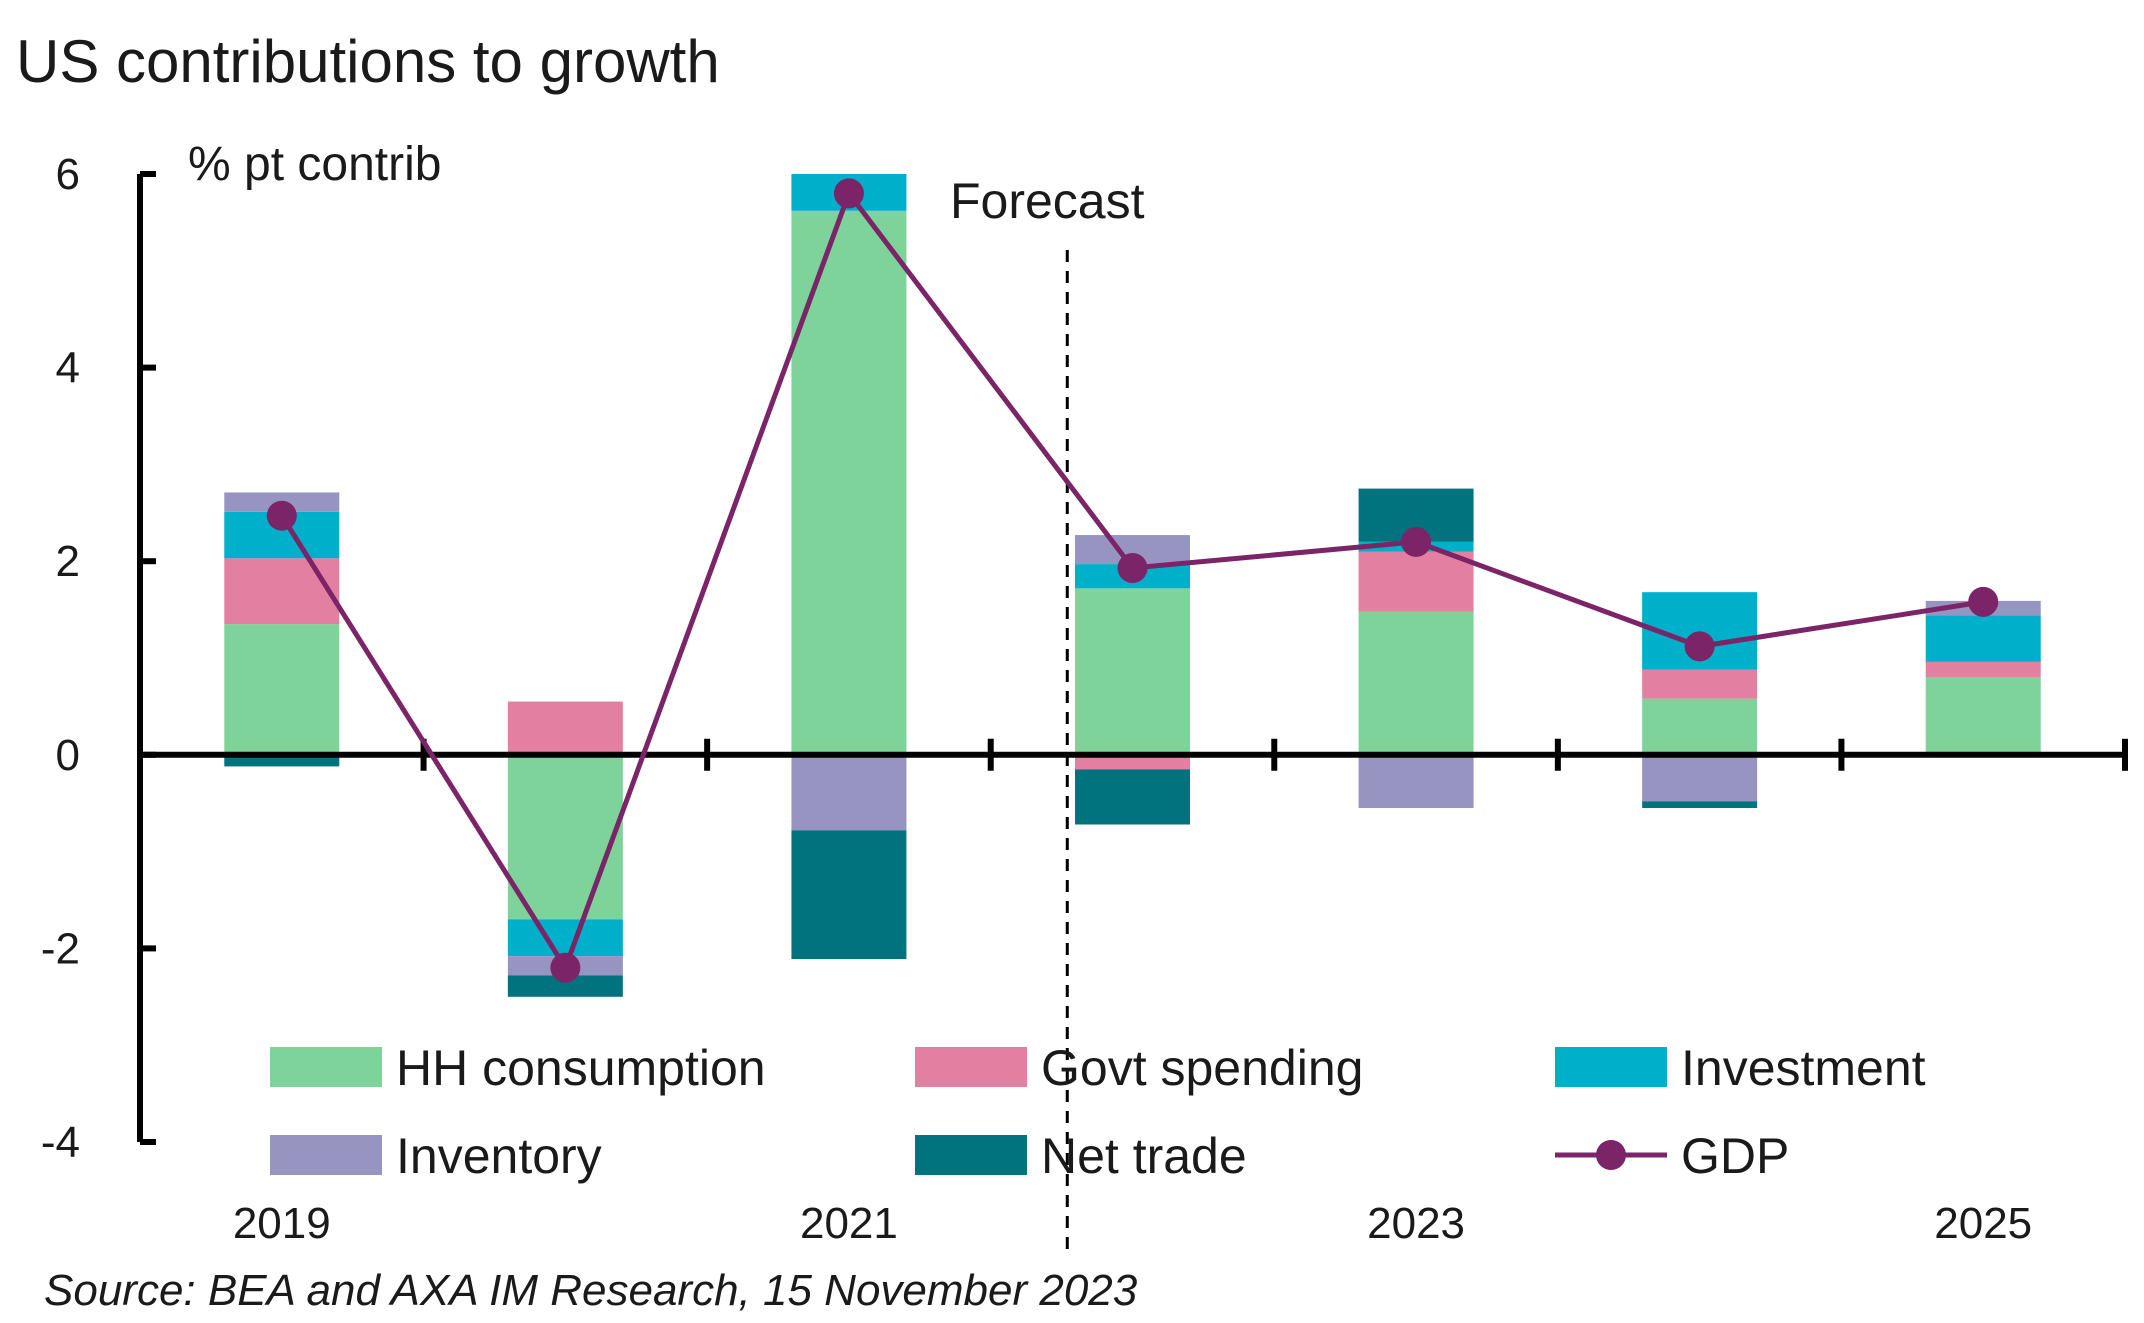  I want to click on y-tick-label: -2, so click(60, 948).